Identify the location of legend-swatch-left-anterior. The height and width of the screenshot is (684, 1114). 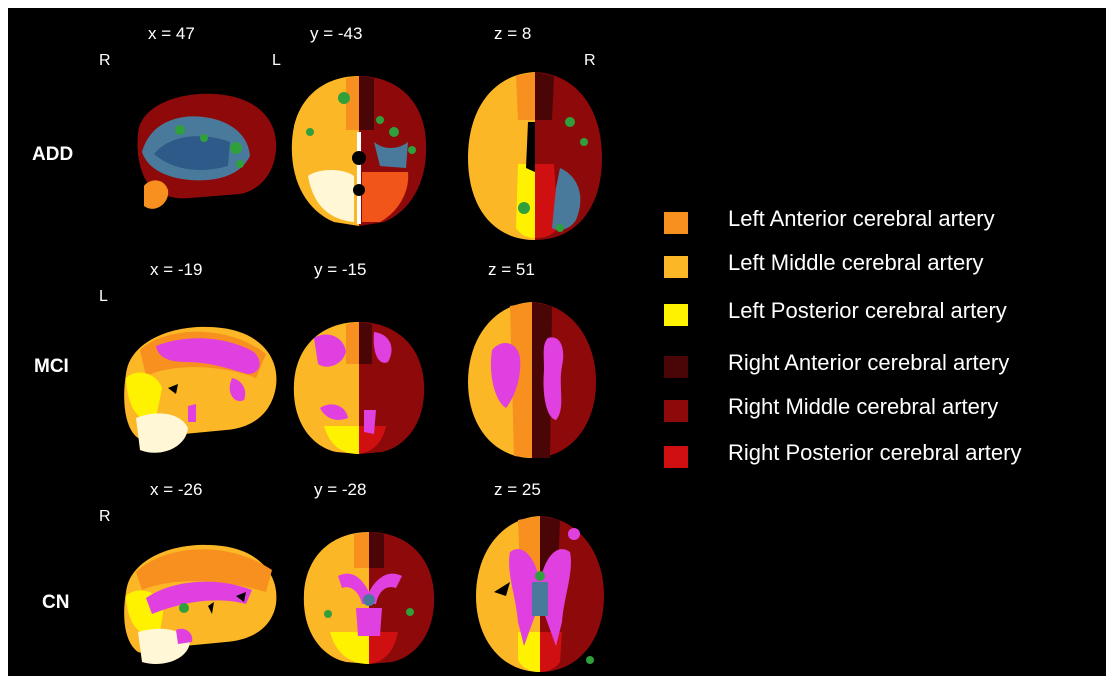
(676, 223).